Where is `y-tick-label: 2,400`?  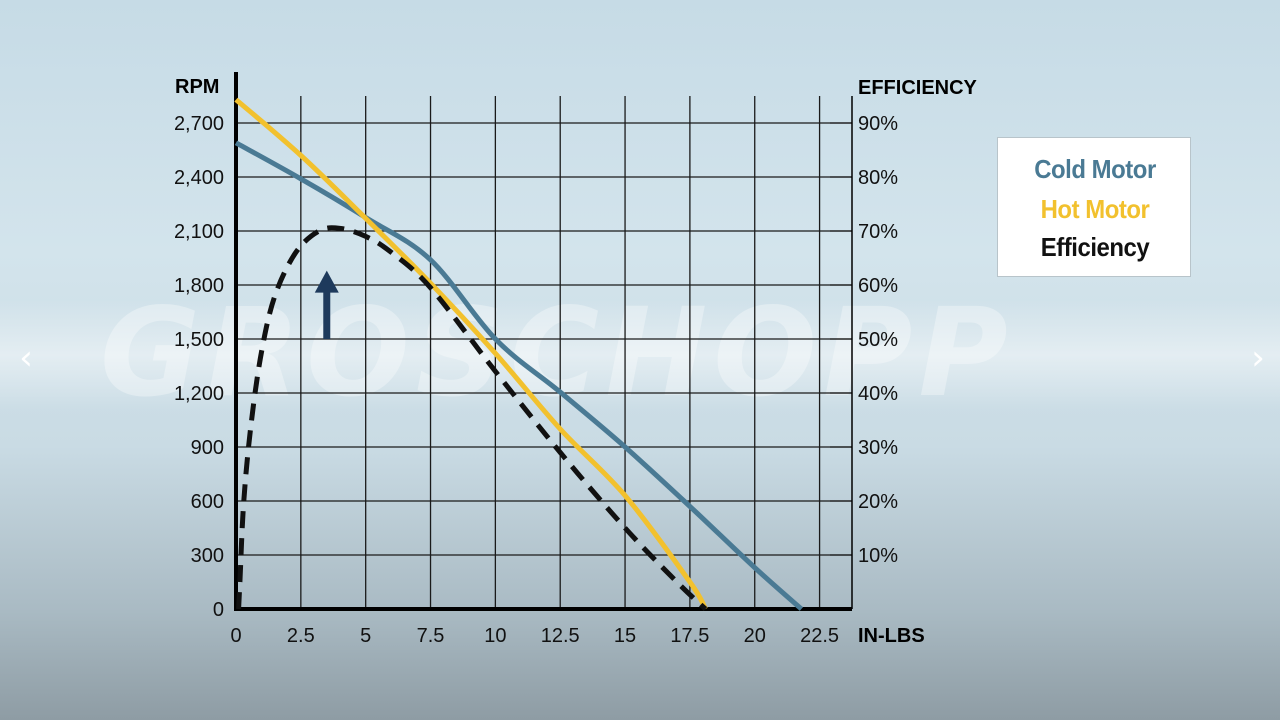 y-tick-label: 2,400 is located at coordinates (199, 178).